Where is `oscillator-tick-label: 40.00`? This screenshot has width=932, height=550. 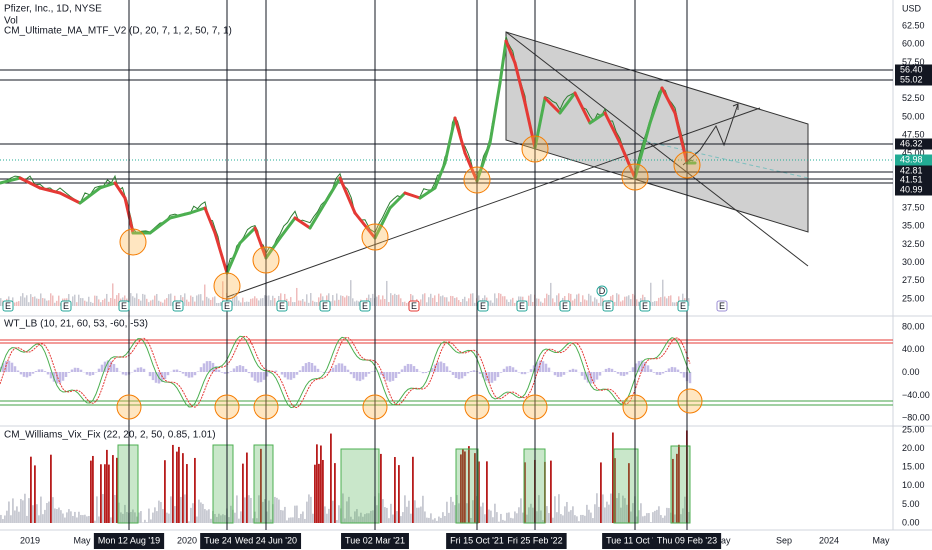
oscillator-tick-label: 40.00 is located at coordinates (913, 349).